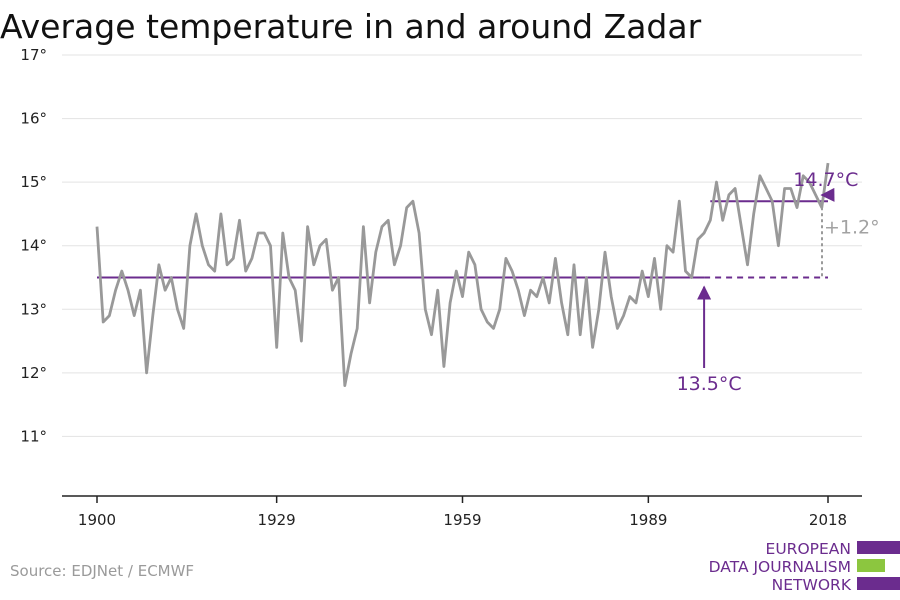  Describe the element at coordinates (97, 520) in the screenshot. I see `x-tick-label: 1900` at that location.